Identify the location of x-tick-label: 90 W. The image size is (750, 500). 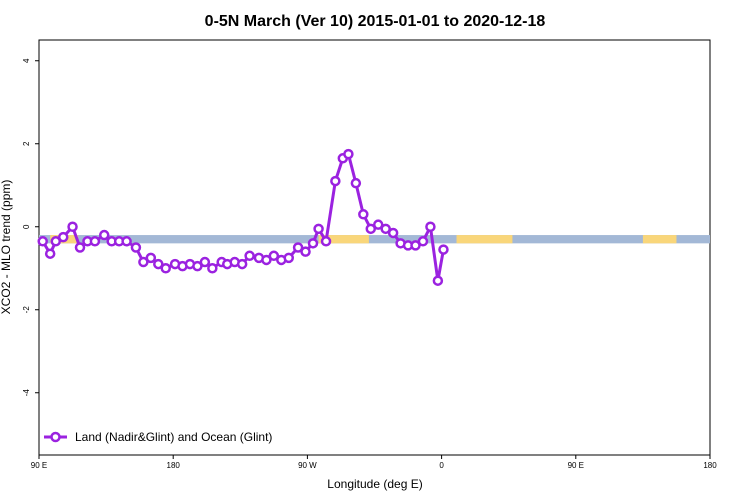
(307, 465).